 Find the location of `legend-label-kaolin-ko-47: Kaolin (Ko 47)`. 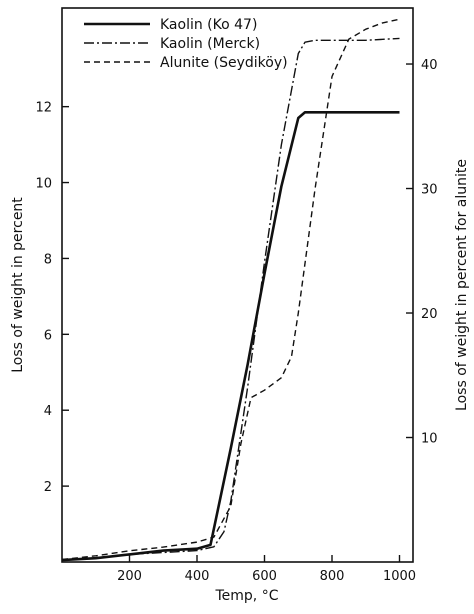

legend-label-kaolin-ko-47: Kaolin (Ko 47) is located at coordinates (208, 25).